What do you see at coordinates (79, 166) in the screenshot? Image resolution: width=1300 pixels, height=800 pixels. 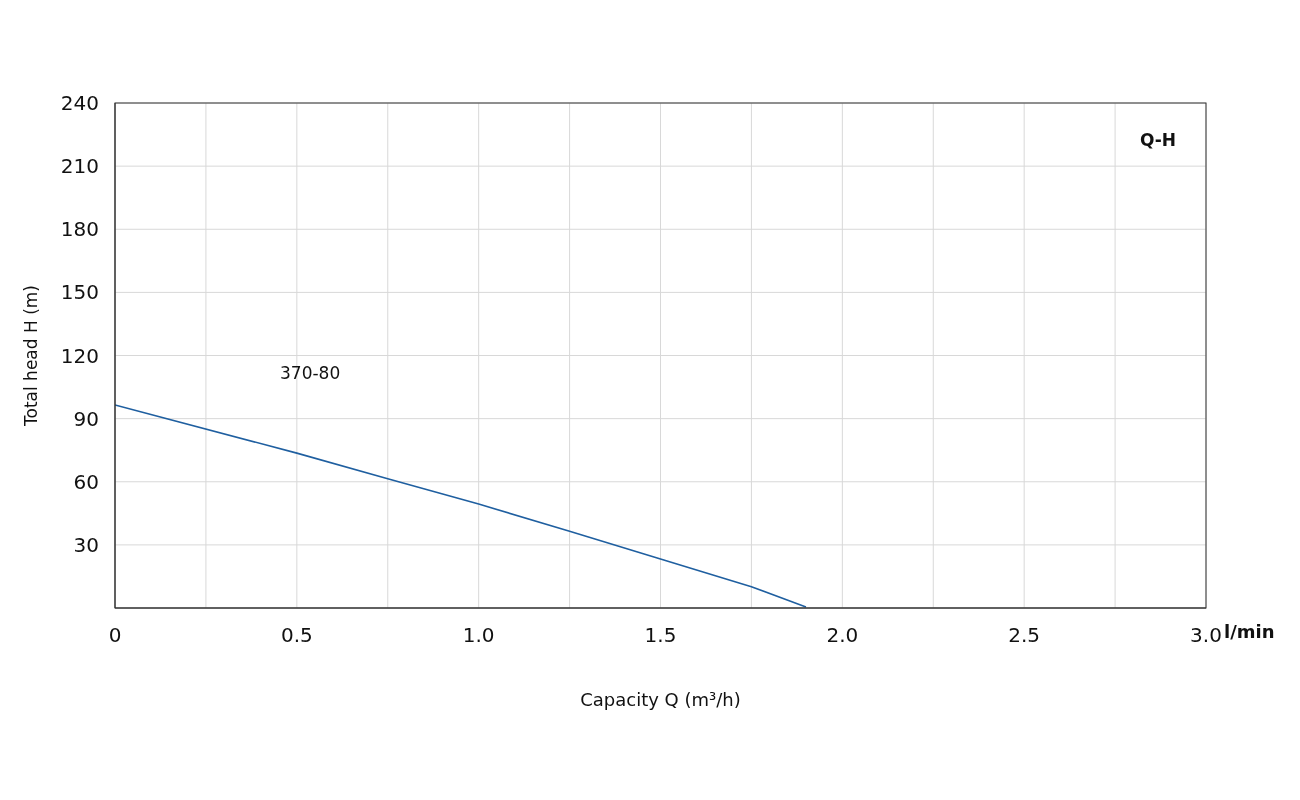 I see `y-tick-label: 210` at bounding box center [79, 166].